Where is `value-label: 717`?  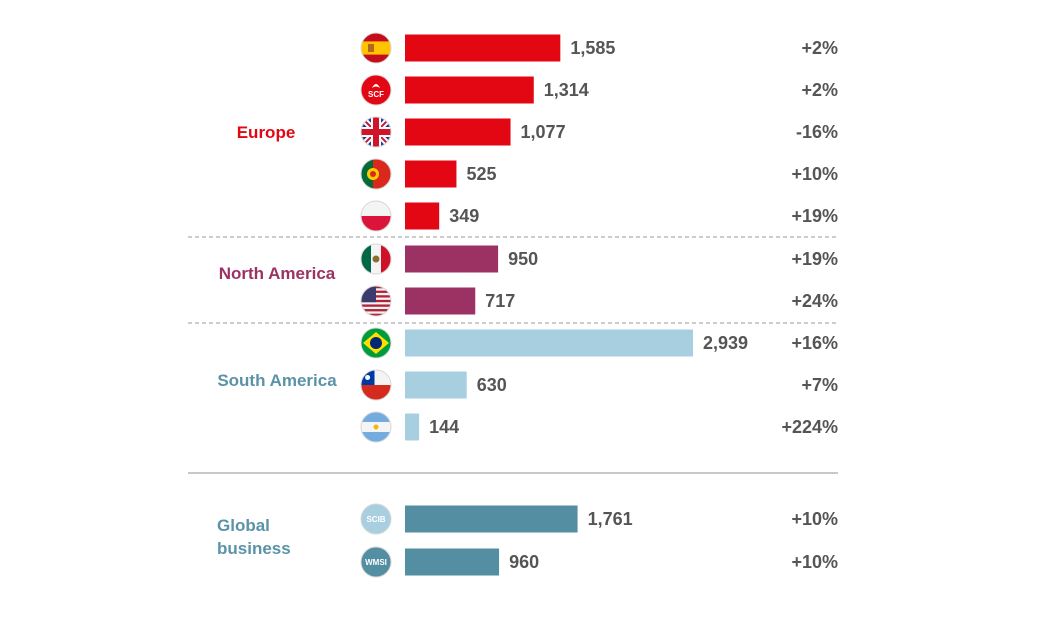 value-label: 717 is located at coordinates (500, 301).